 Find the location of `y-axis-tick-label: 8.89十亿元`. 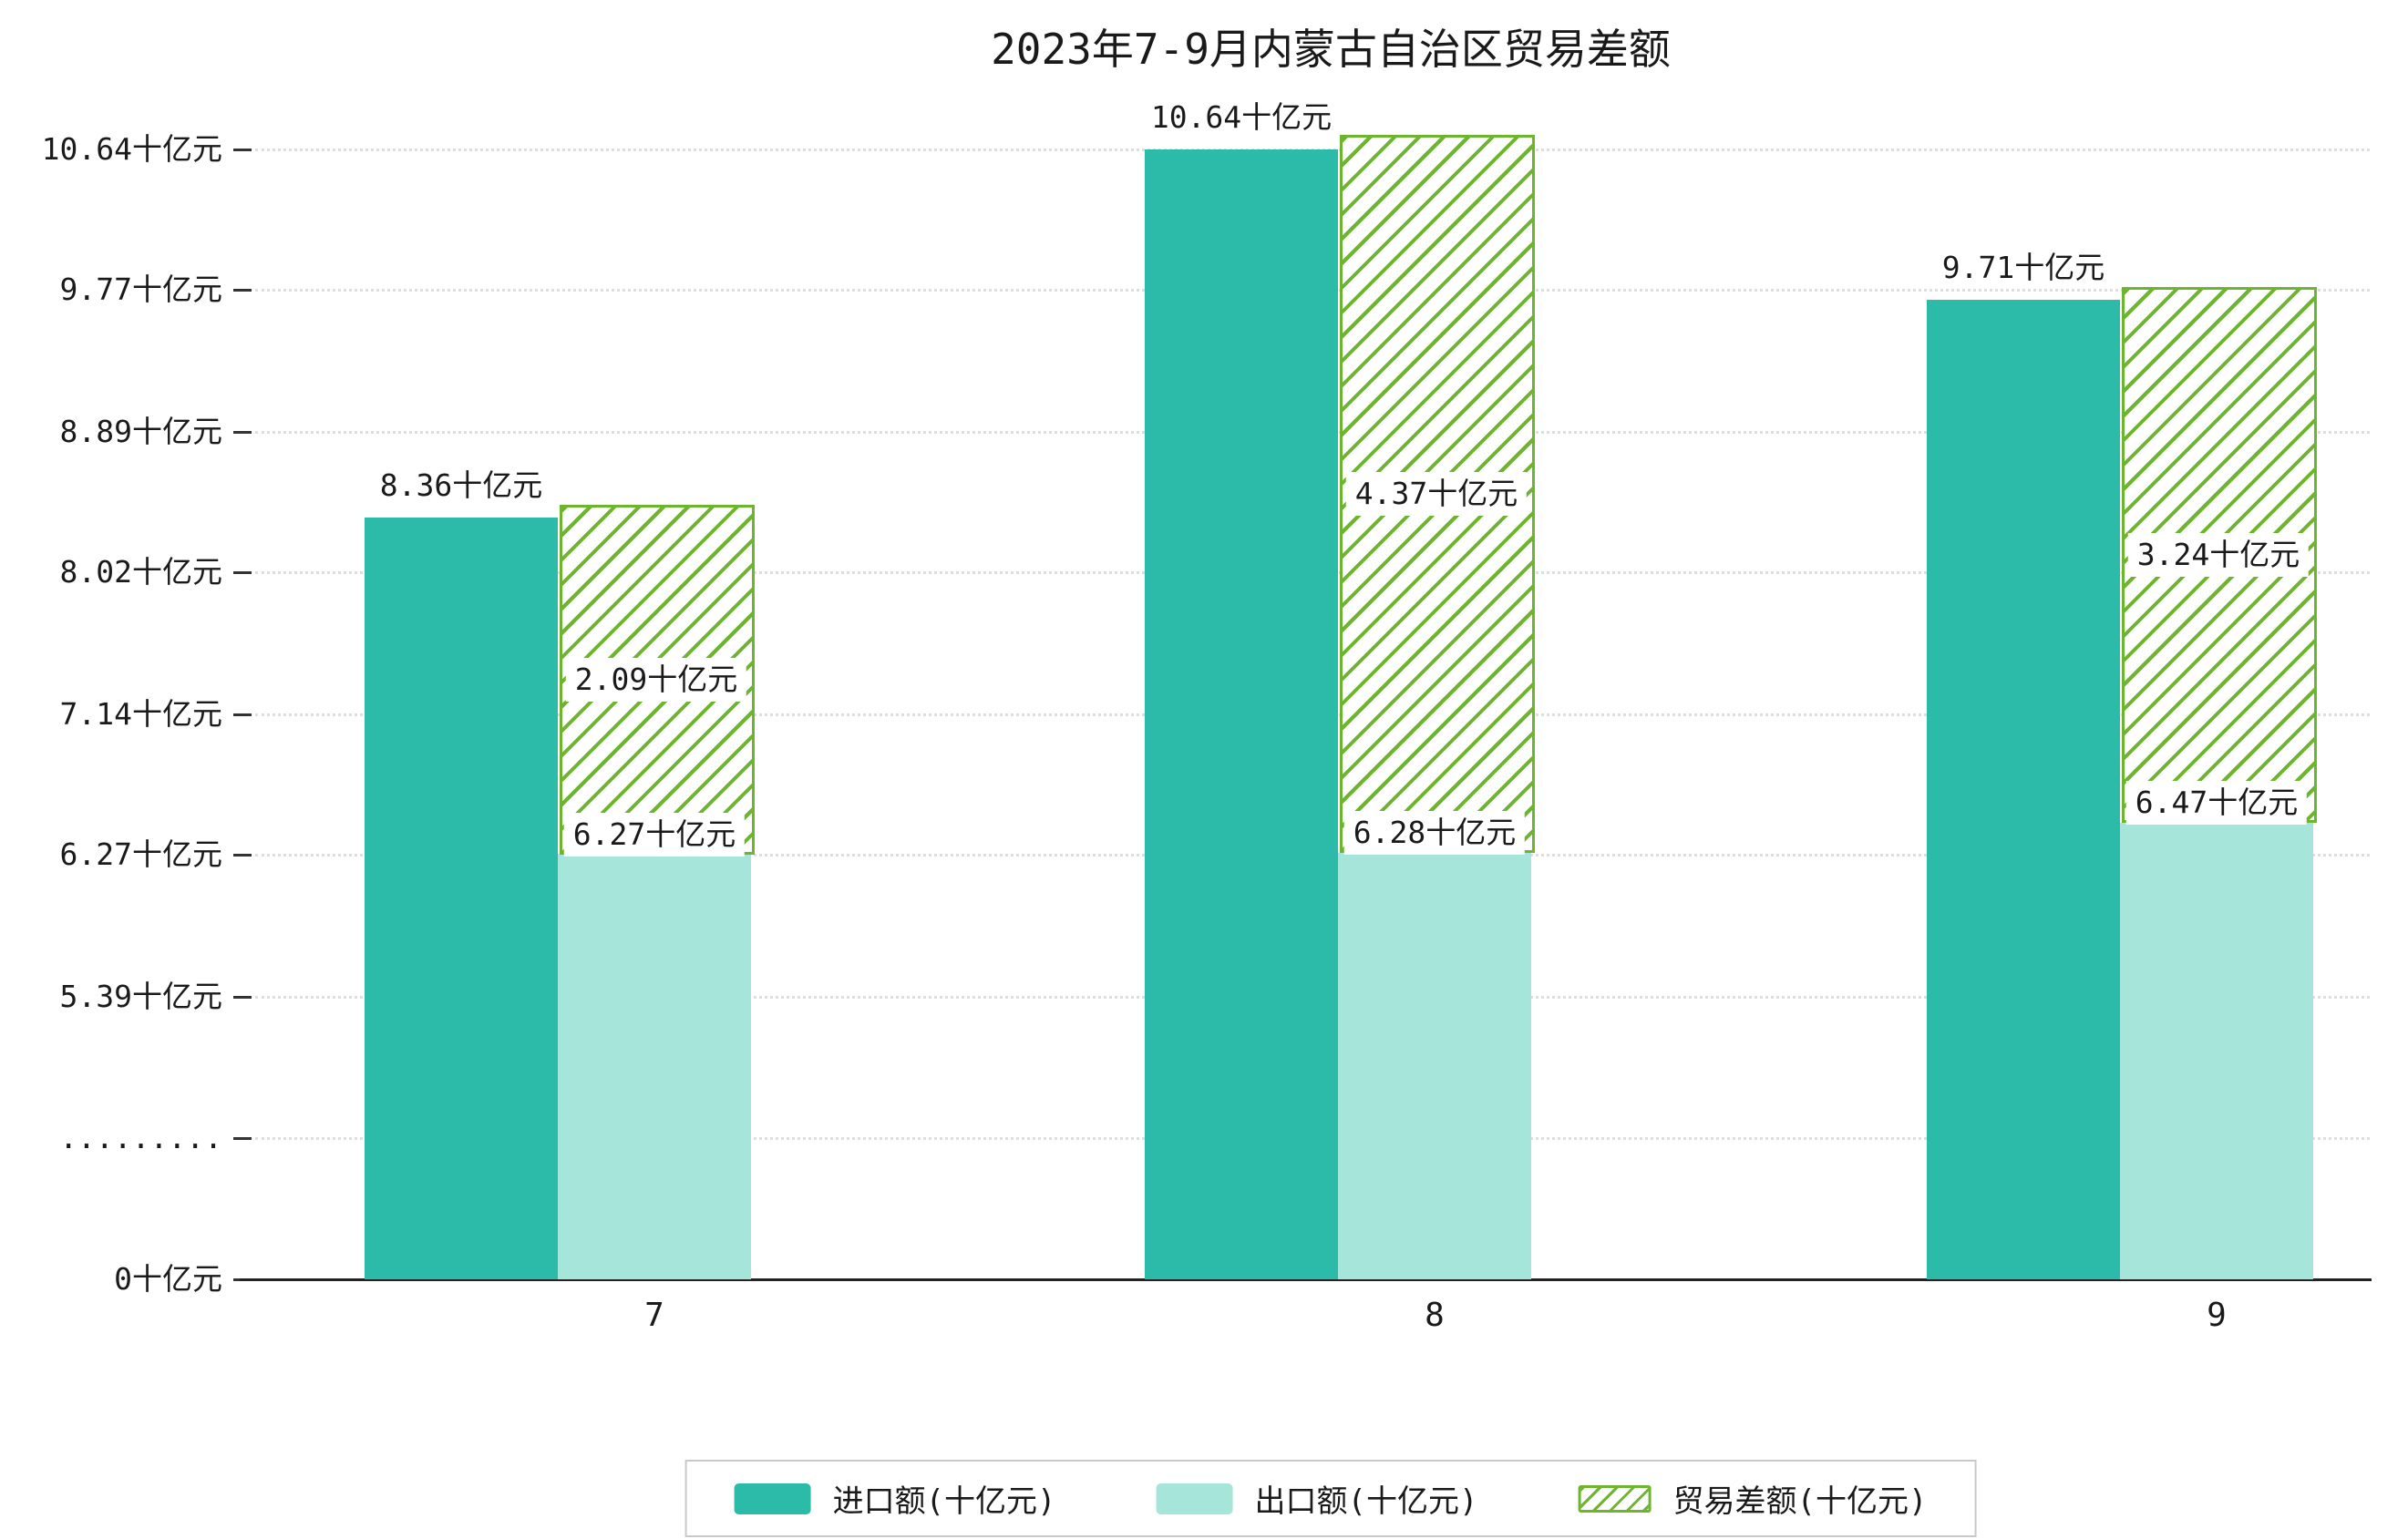

y-axis-tick-label: 8.89十亿元 is located at coordinates (141, 431).